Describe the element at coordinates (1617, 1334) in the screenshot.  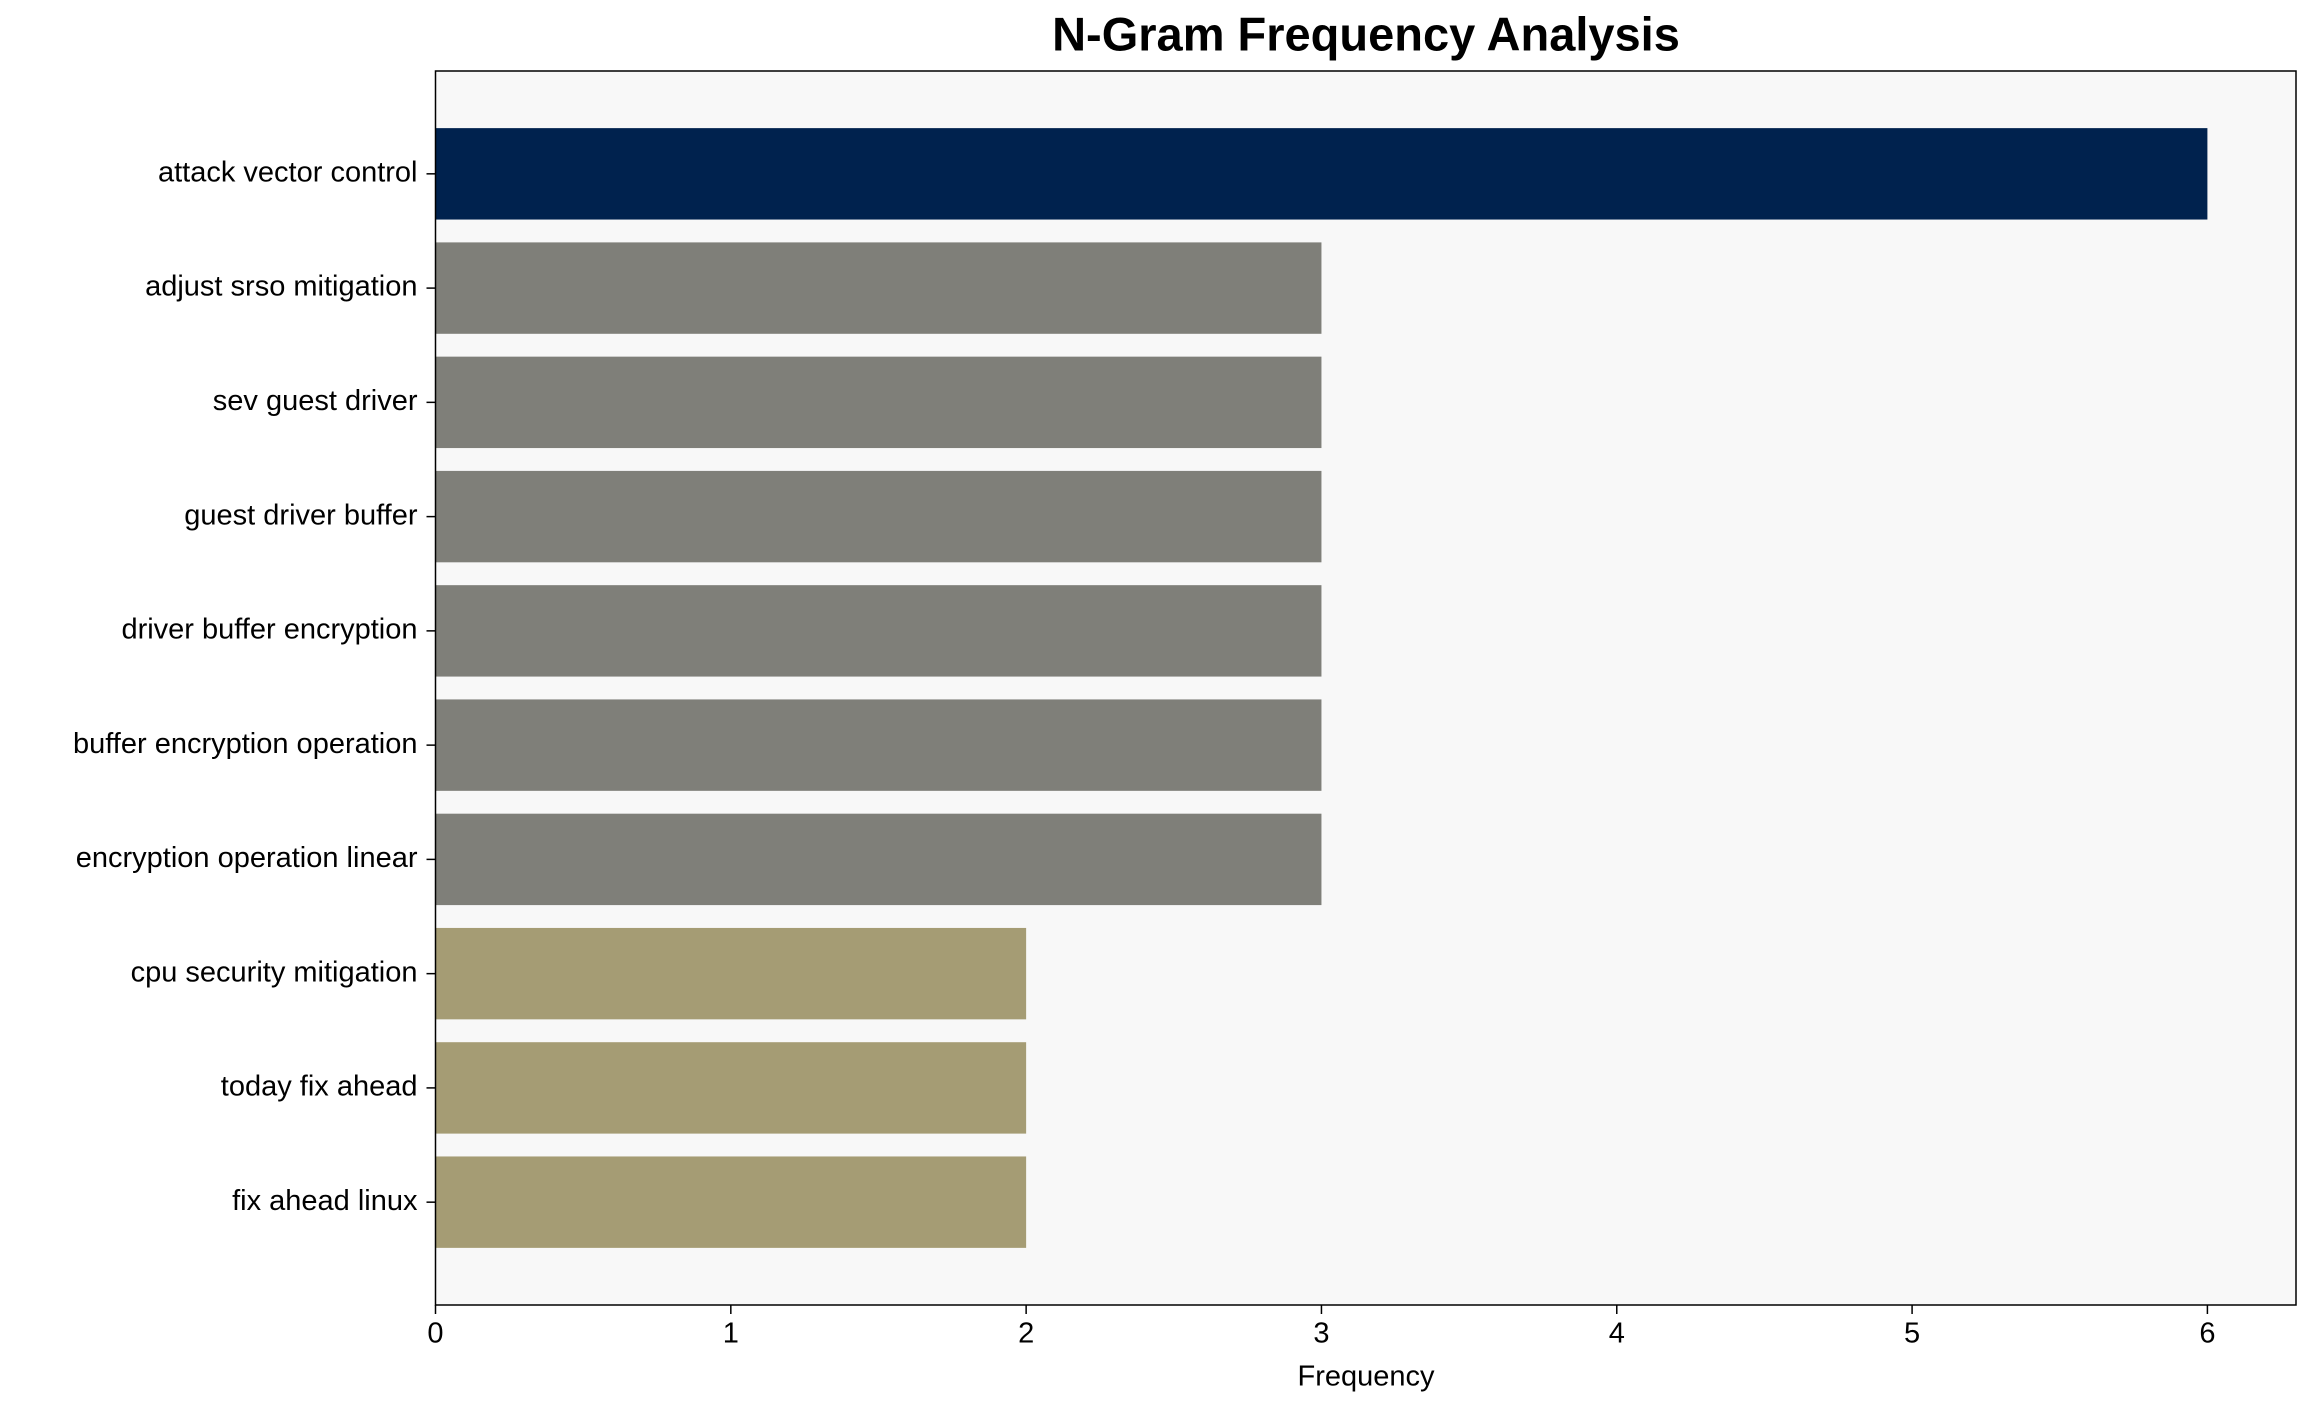
I see `x-tick-label: 4` at that location.